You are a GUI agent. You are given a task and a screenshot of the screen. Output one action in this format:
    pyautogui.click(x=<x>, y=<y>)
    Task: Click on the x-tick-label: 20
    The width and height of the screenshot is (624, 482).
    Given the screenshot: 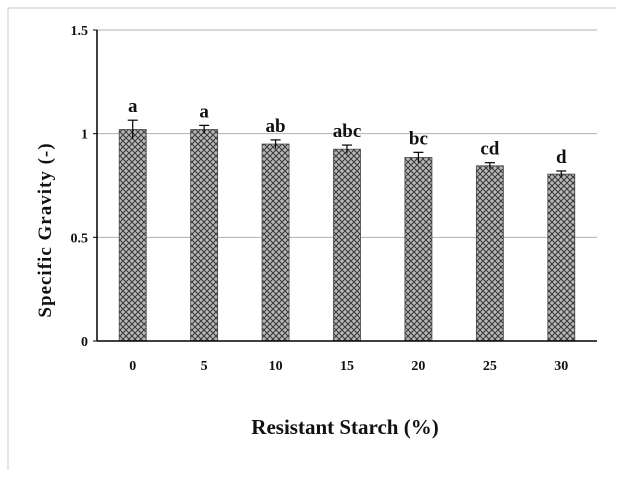 What is the action you would take?
    pyautogui.click(x=418, y=366)
    